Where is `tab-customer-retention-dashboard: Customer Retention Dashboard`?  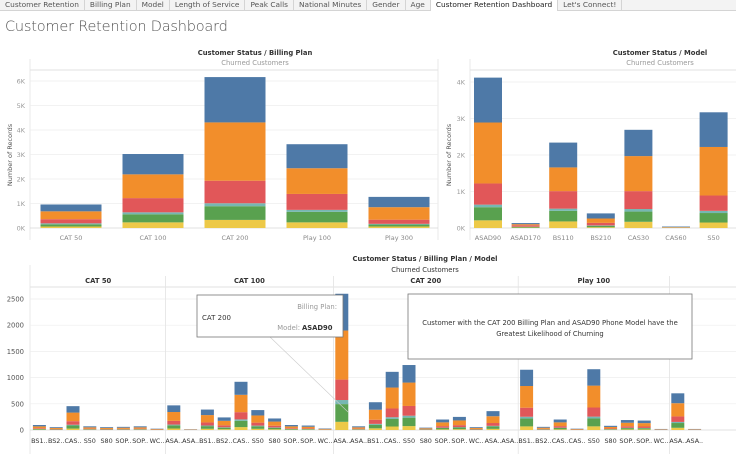 tab-customer-retention-dashboard: Customer Retention Dashboard is located at coordinates (494, 5).